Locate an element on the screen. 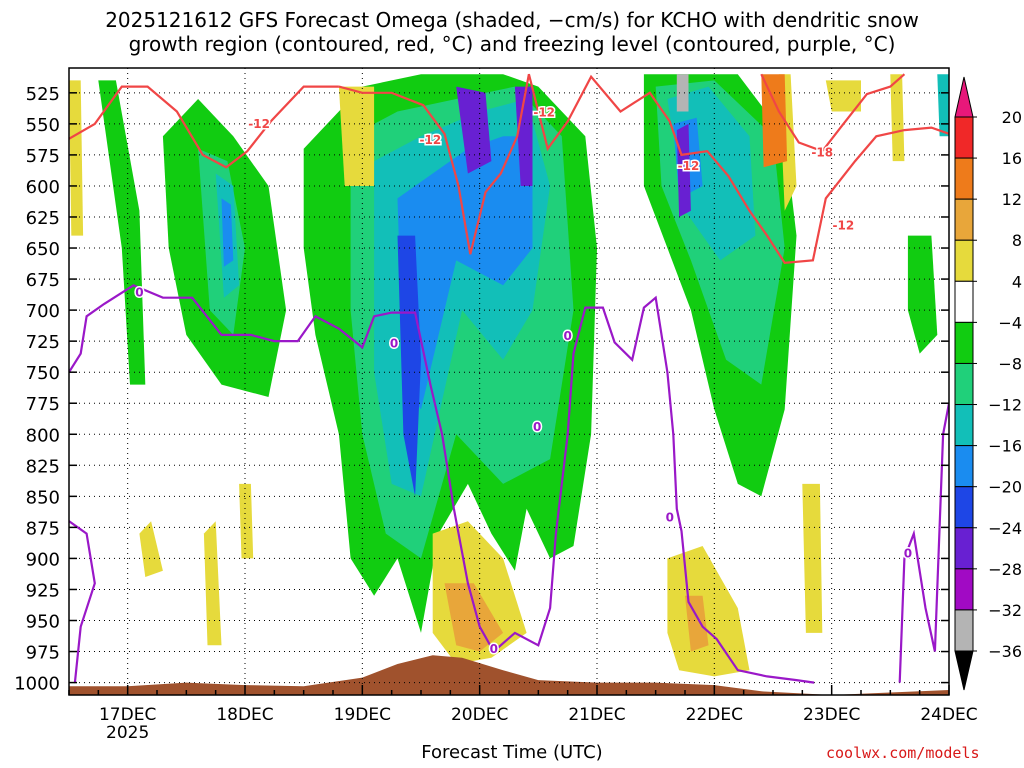 Image resolution: width=1024 pixels, height=768 pixels. y-tick-label: 875 is located at coordinates (43, 528).